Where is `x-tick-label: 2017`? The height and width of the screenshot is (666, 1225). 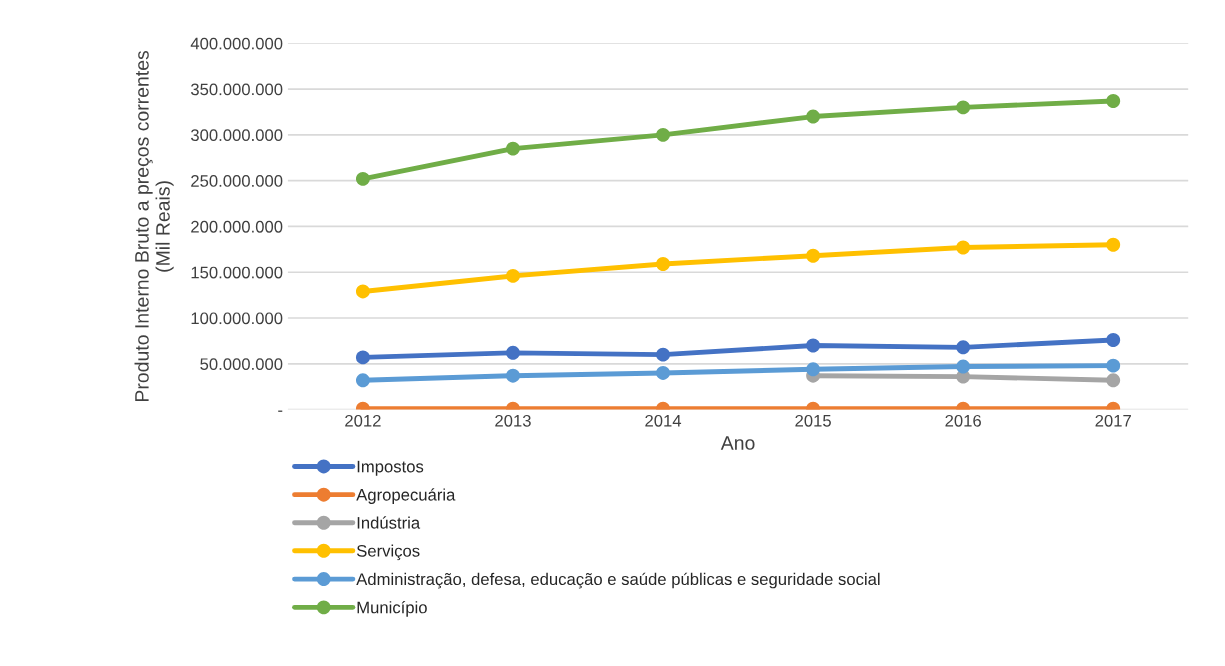 x-tick-label: 2017 is located at coordinates (1113, 420).